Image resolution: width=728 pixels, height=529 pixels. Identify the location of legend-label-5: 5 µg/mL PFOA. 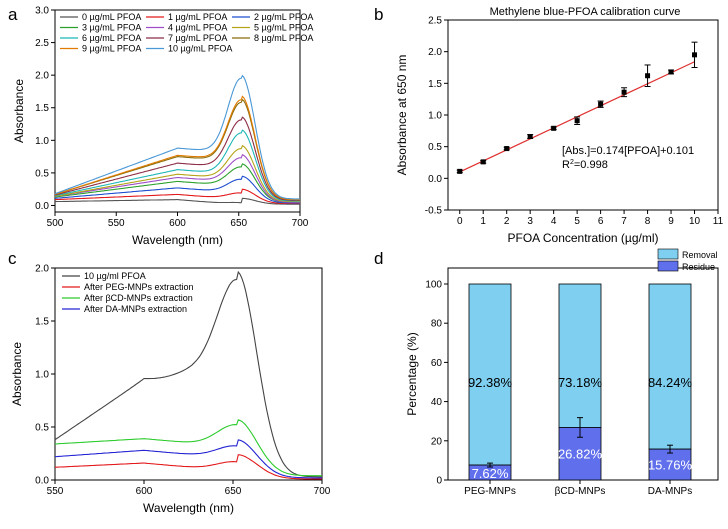
(283, 28).